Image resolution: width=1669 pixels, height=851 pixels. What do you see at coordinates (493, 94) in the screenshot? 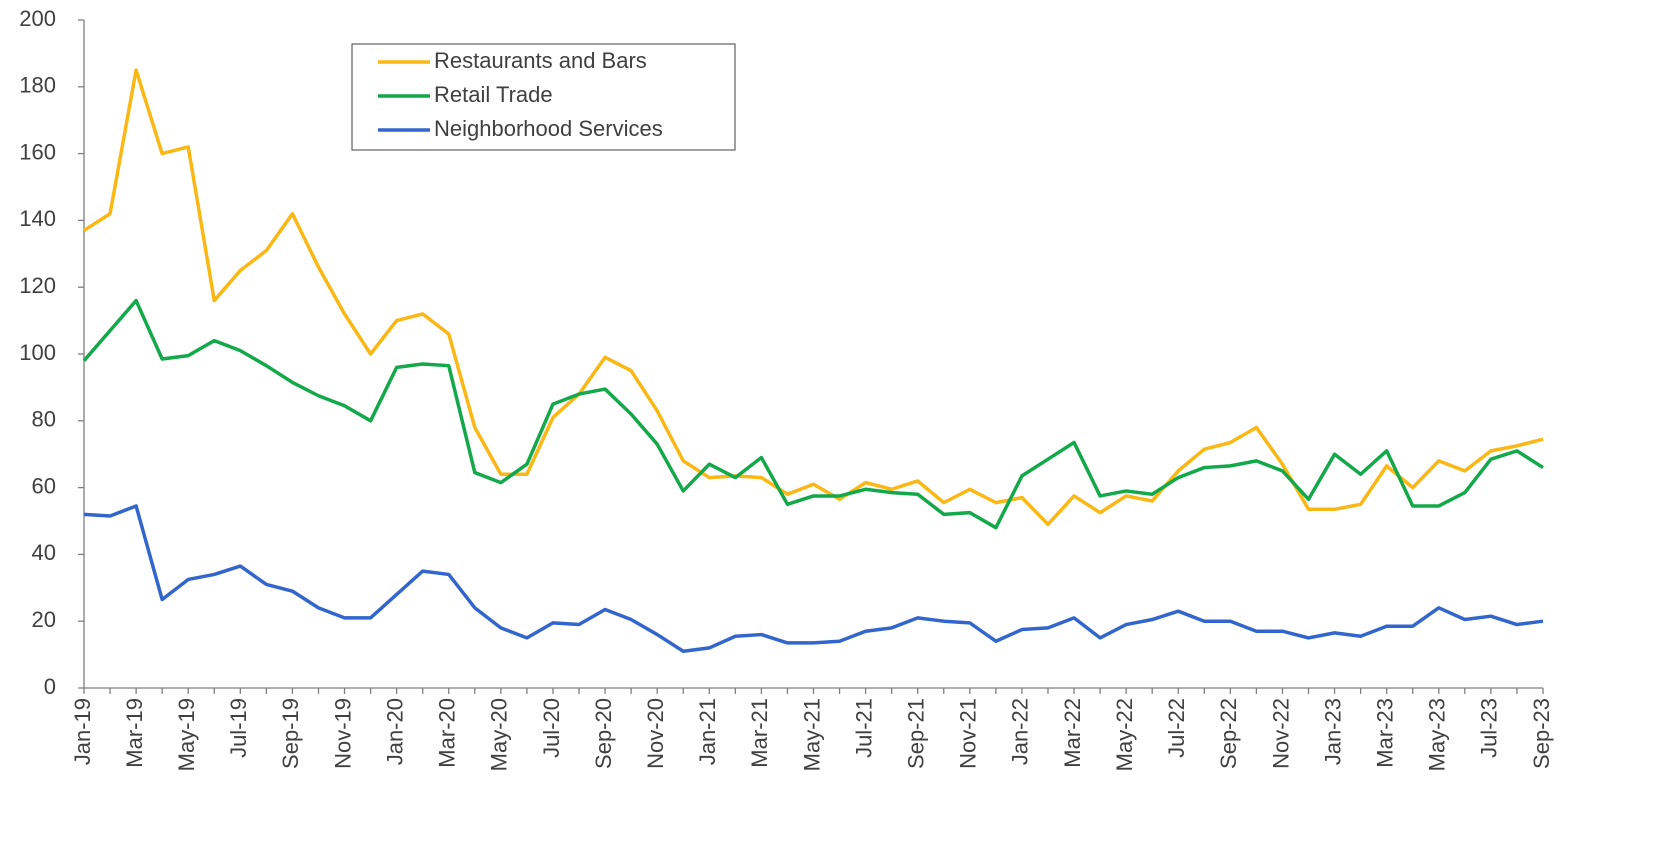
I see `legend-label: Retail Trade` at bounding box center [493, 94].